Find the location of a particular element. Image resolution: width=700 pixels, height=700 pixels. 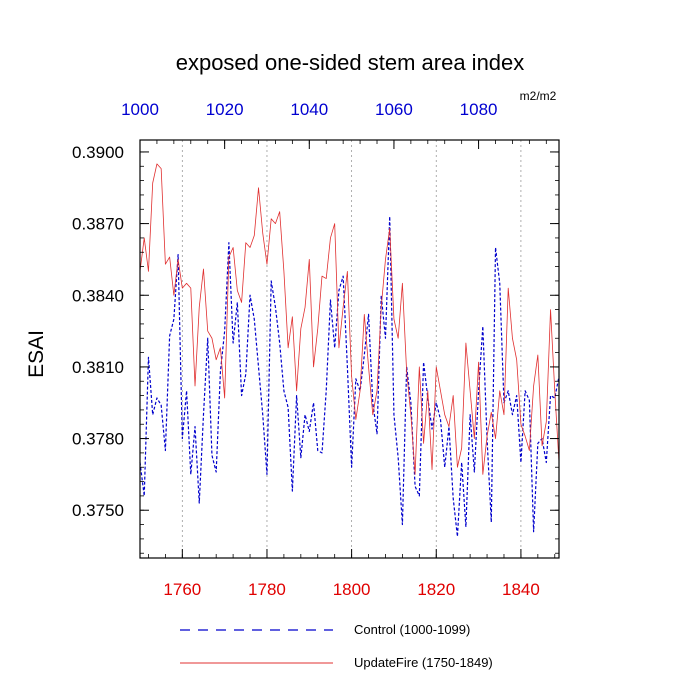

y-tick-label: 0.3840 is located at coordinates (98, 295).